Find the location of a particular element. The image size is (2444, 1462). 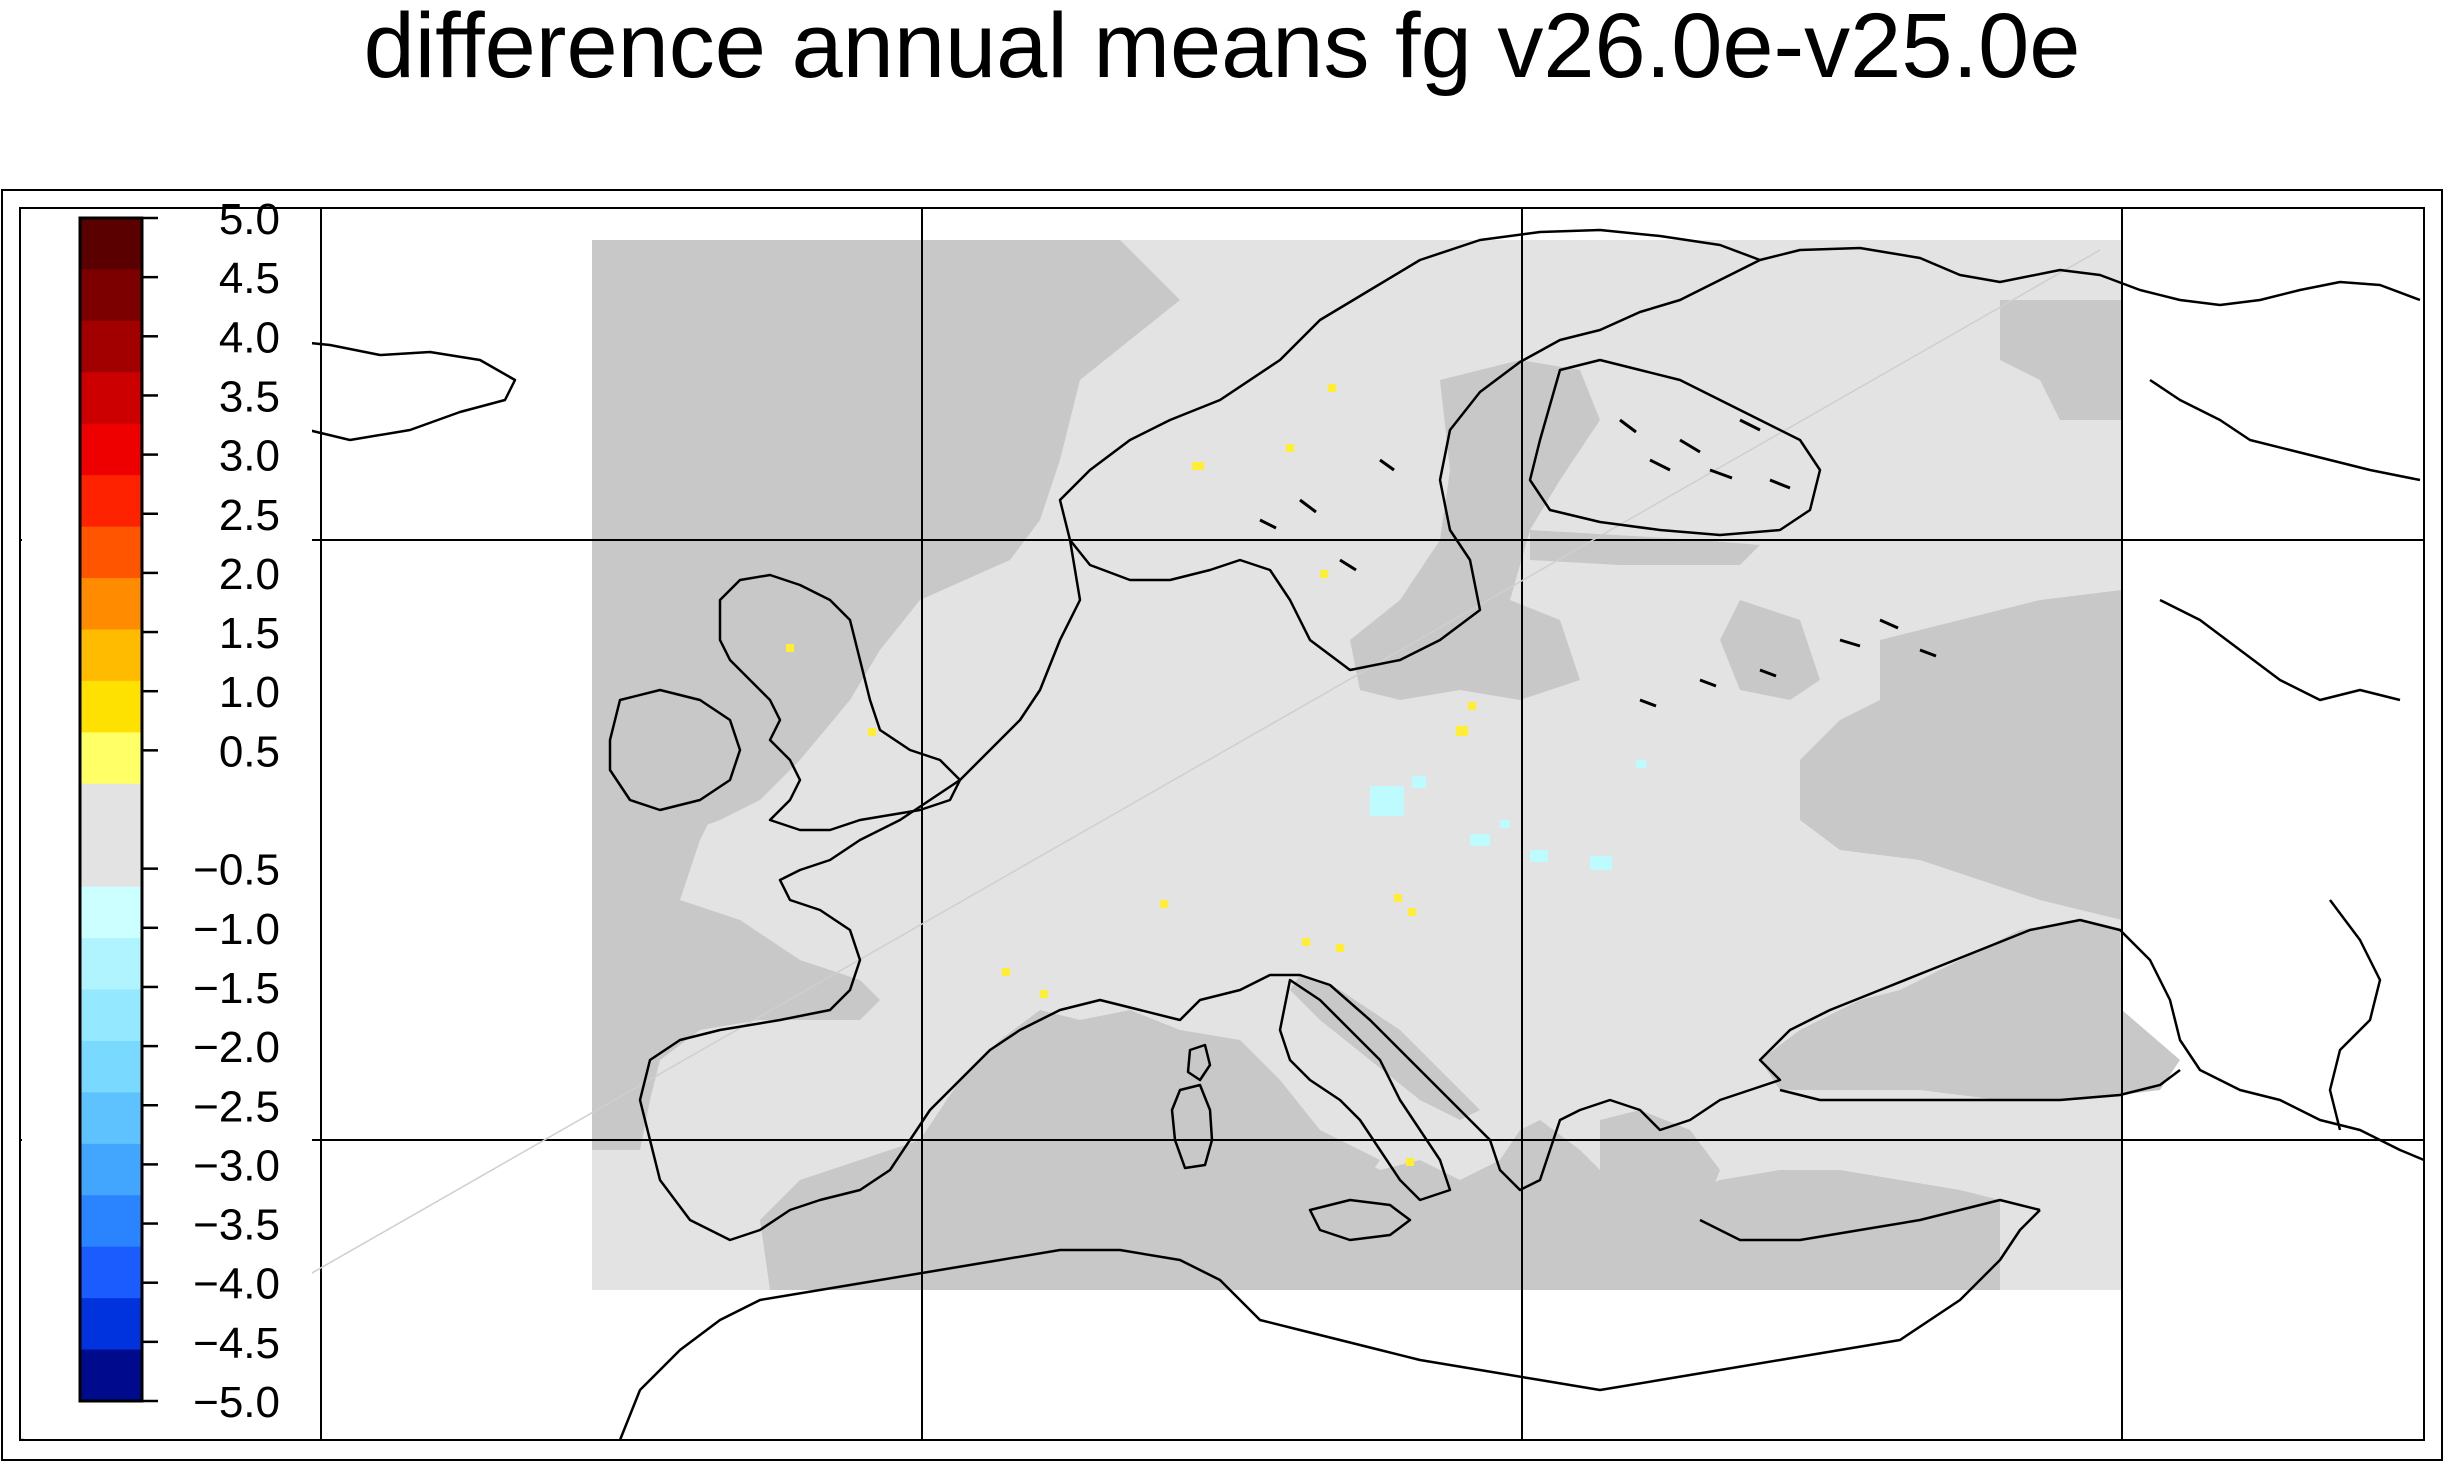

coastline-italy is located at coordinates (1365, 1090).